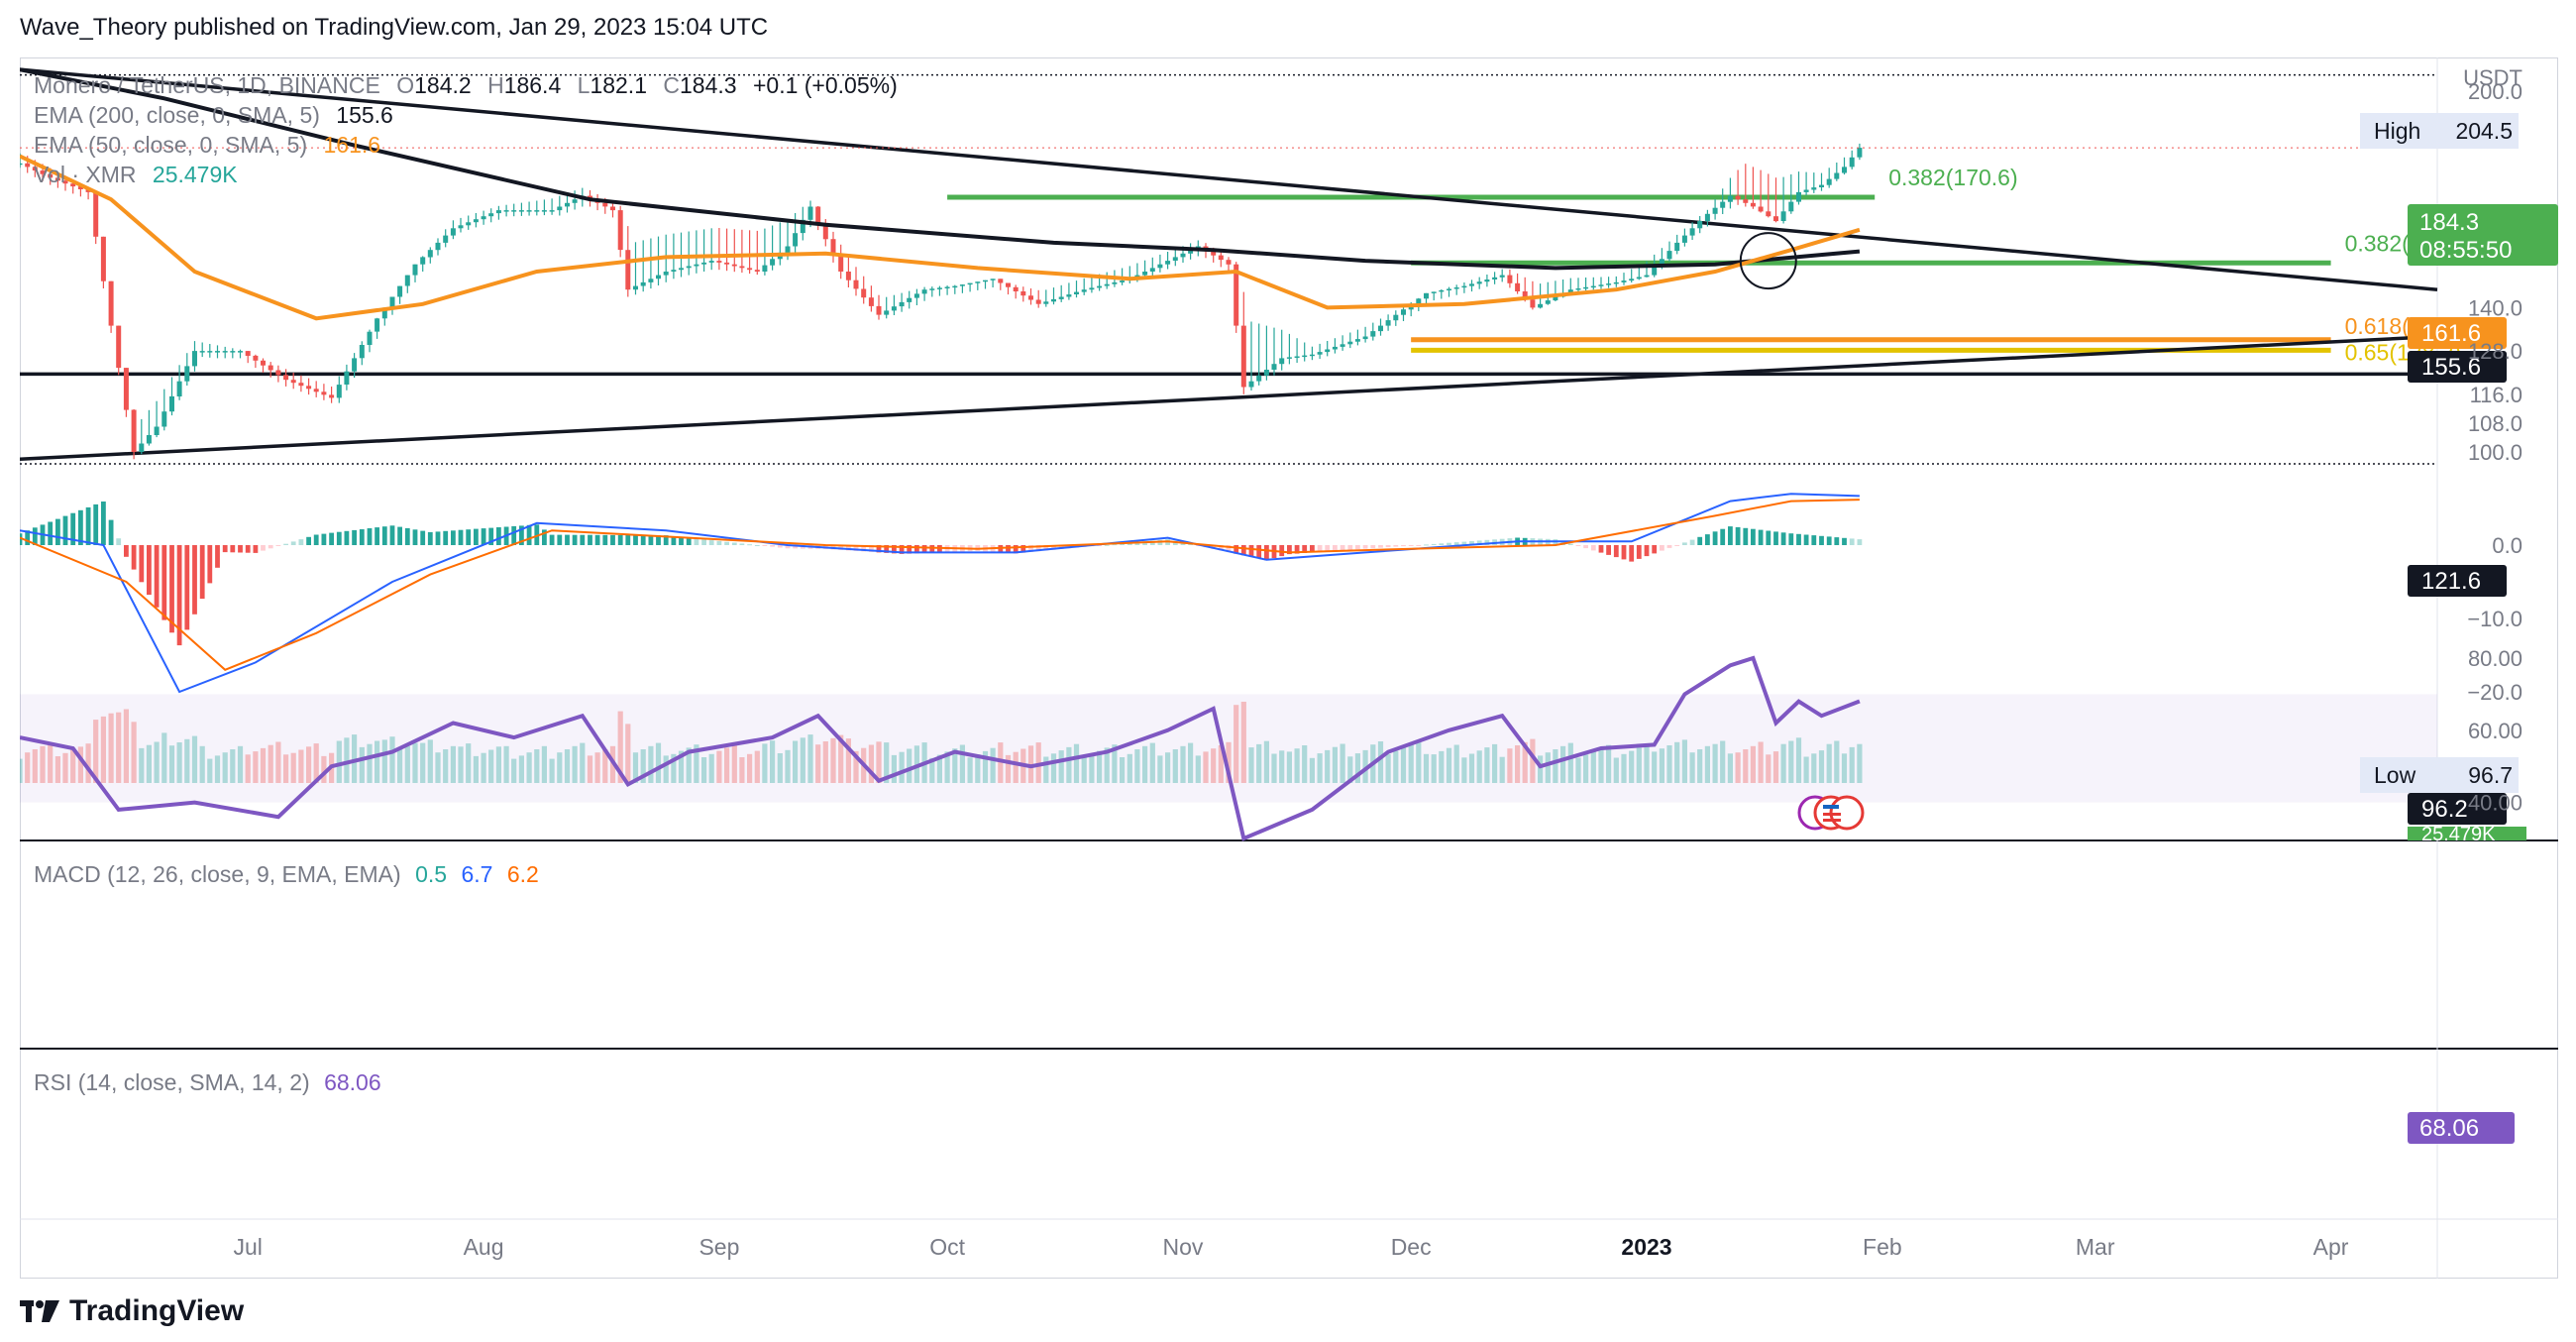 This screenshot has height=1342, width=2576. I want to click on legend-ema200-label: EMA (200, close, 0, SMA, 5), so click(177, 115).